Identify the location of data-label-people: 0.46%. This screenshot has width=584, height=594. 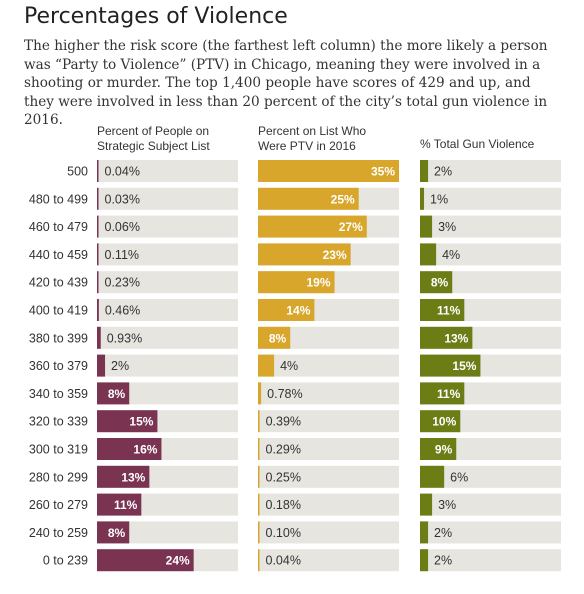
(122, 311).